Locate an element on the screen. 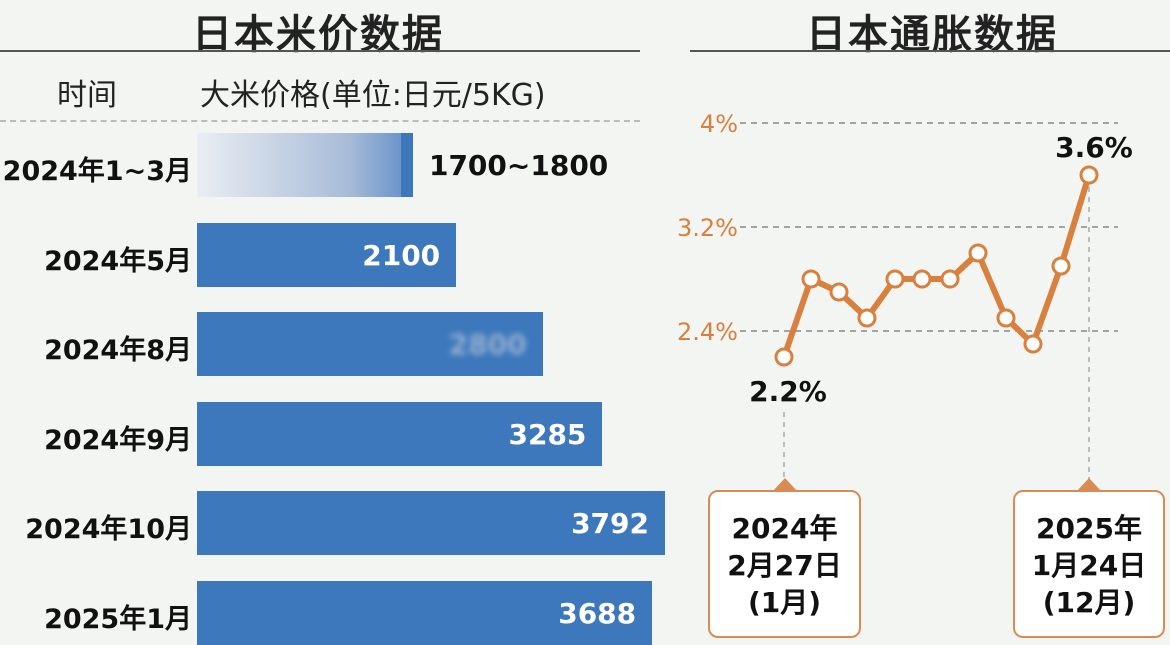 The height and width of the screenshot is (645, 1170). rice-title-rule is located at coordinates (320, 51).